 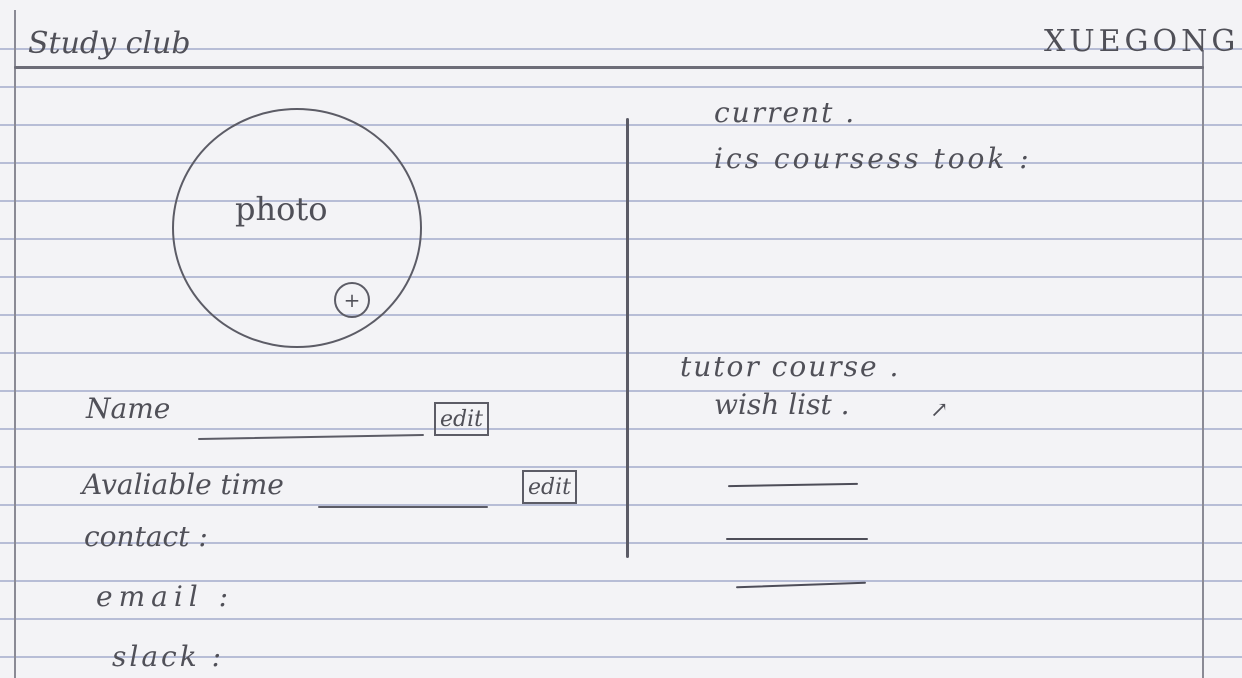 I want to click on column-divider, so click(x=627, y=338).